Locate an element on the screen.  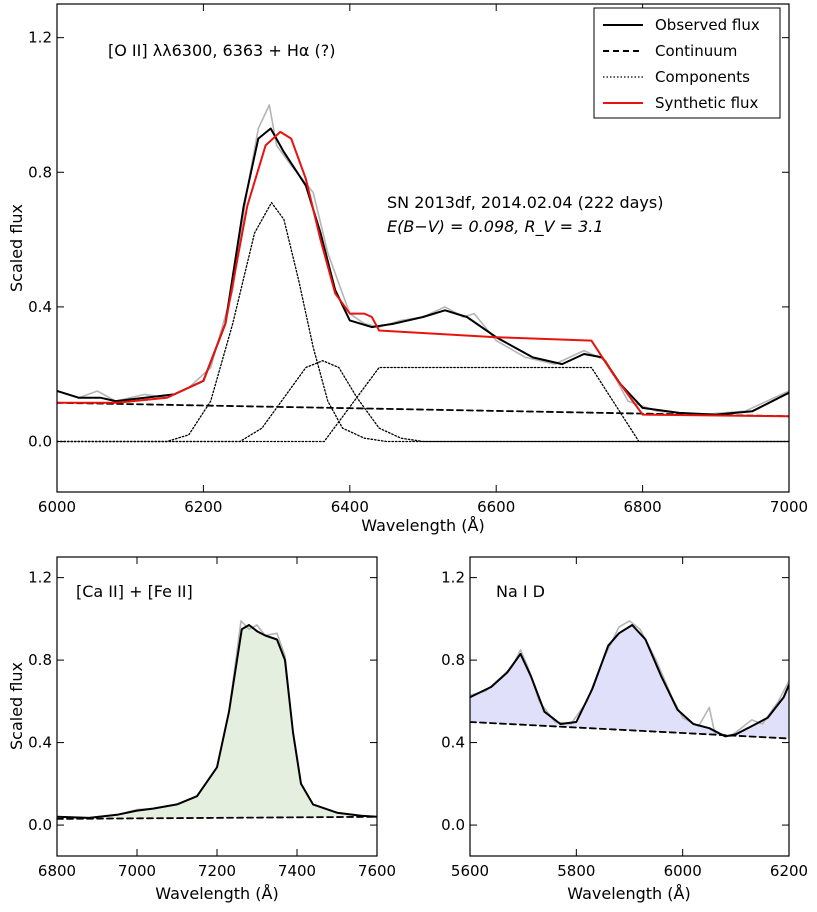
main-ytick-label: 0.8 is located at coordinates (40, 172).